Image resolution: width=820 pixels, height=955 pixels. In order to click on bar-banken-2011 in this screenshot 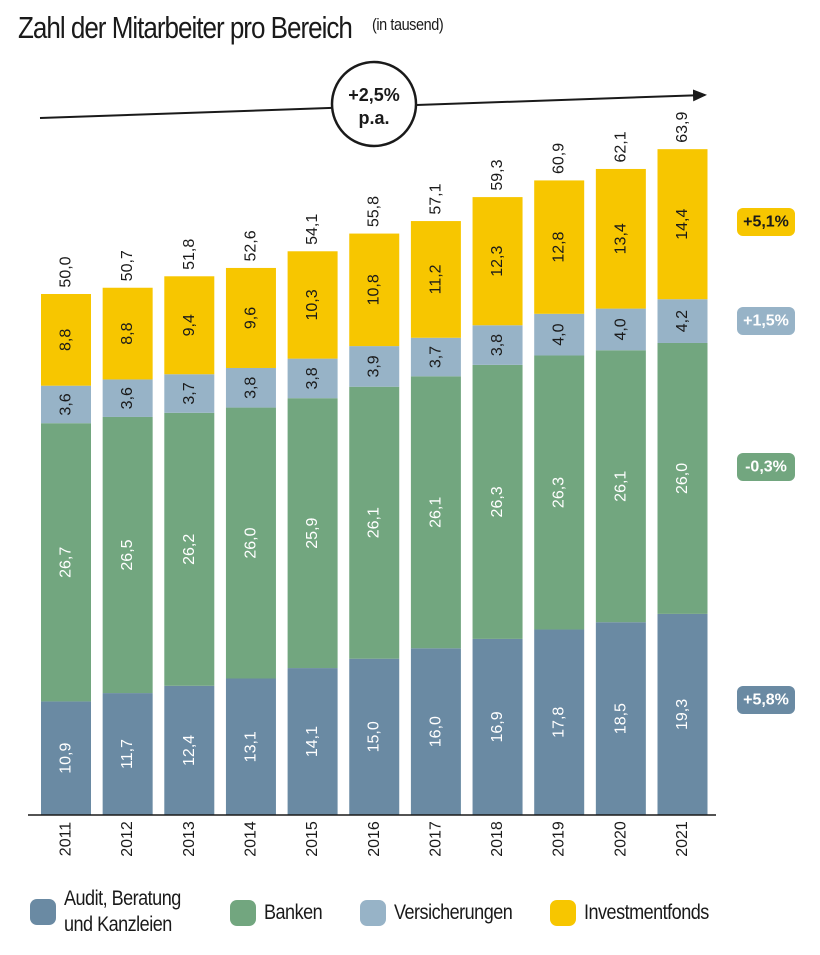, I will do `click(66, 562)`.